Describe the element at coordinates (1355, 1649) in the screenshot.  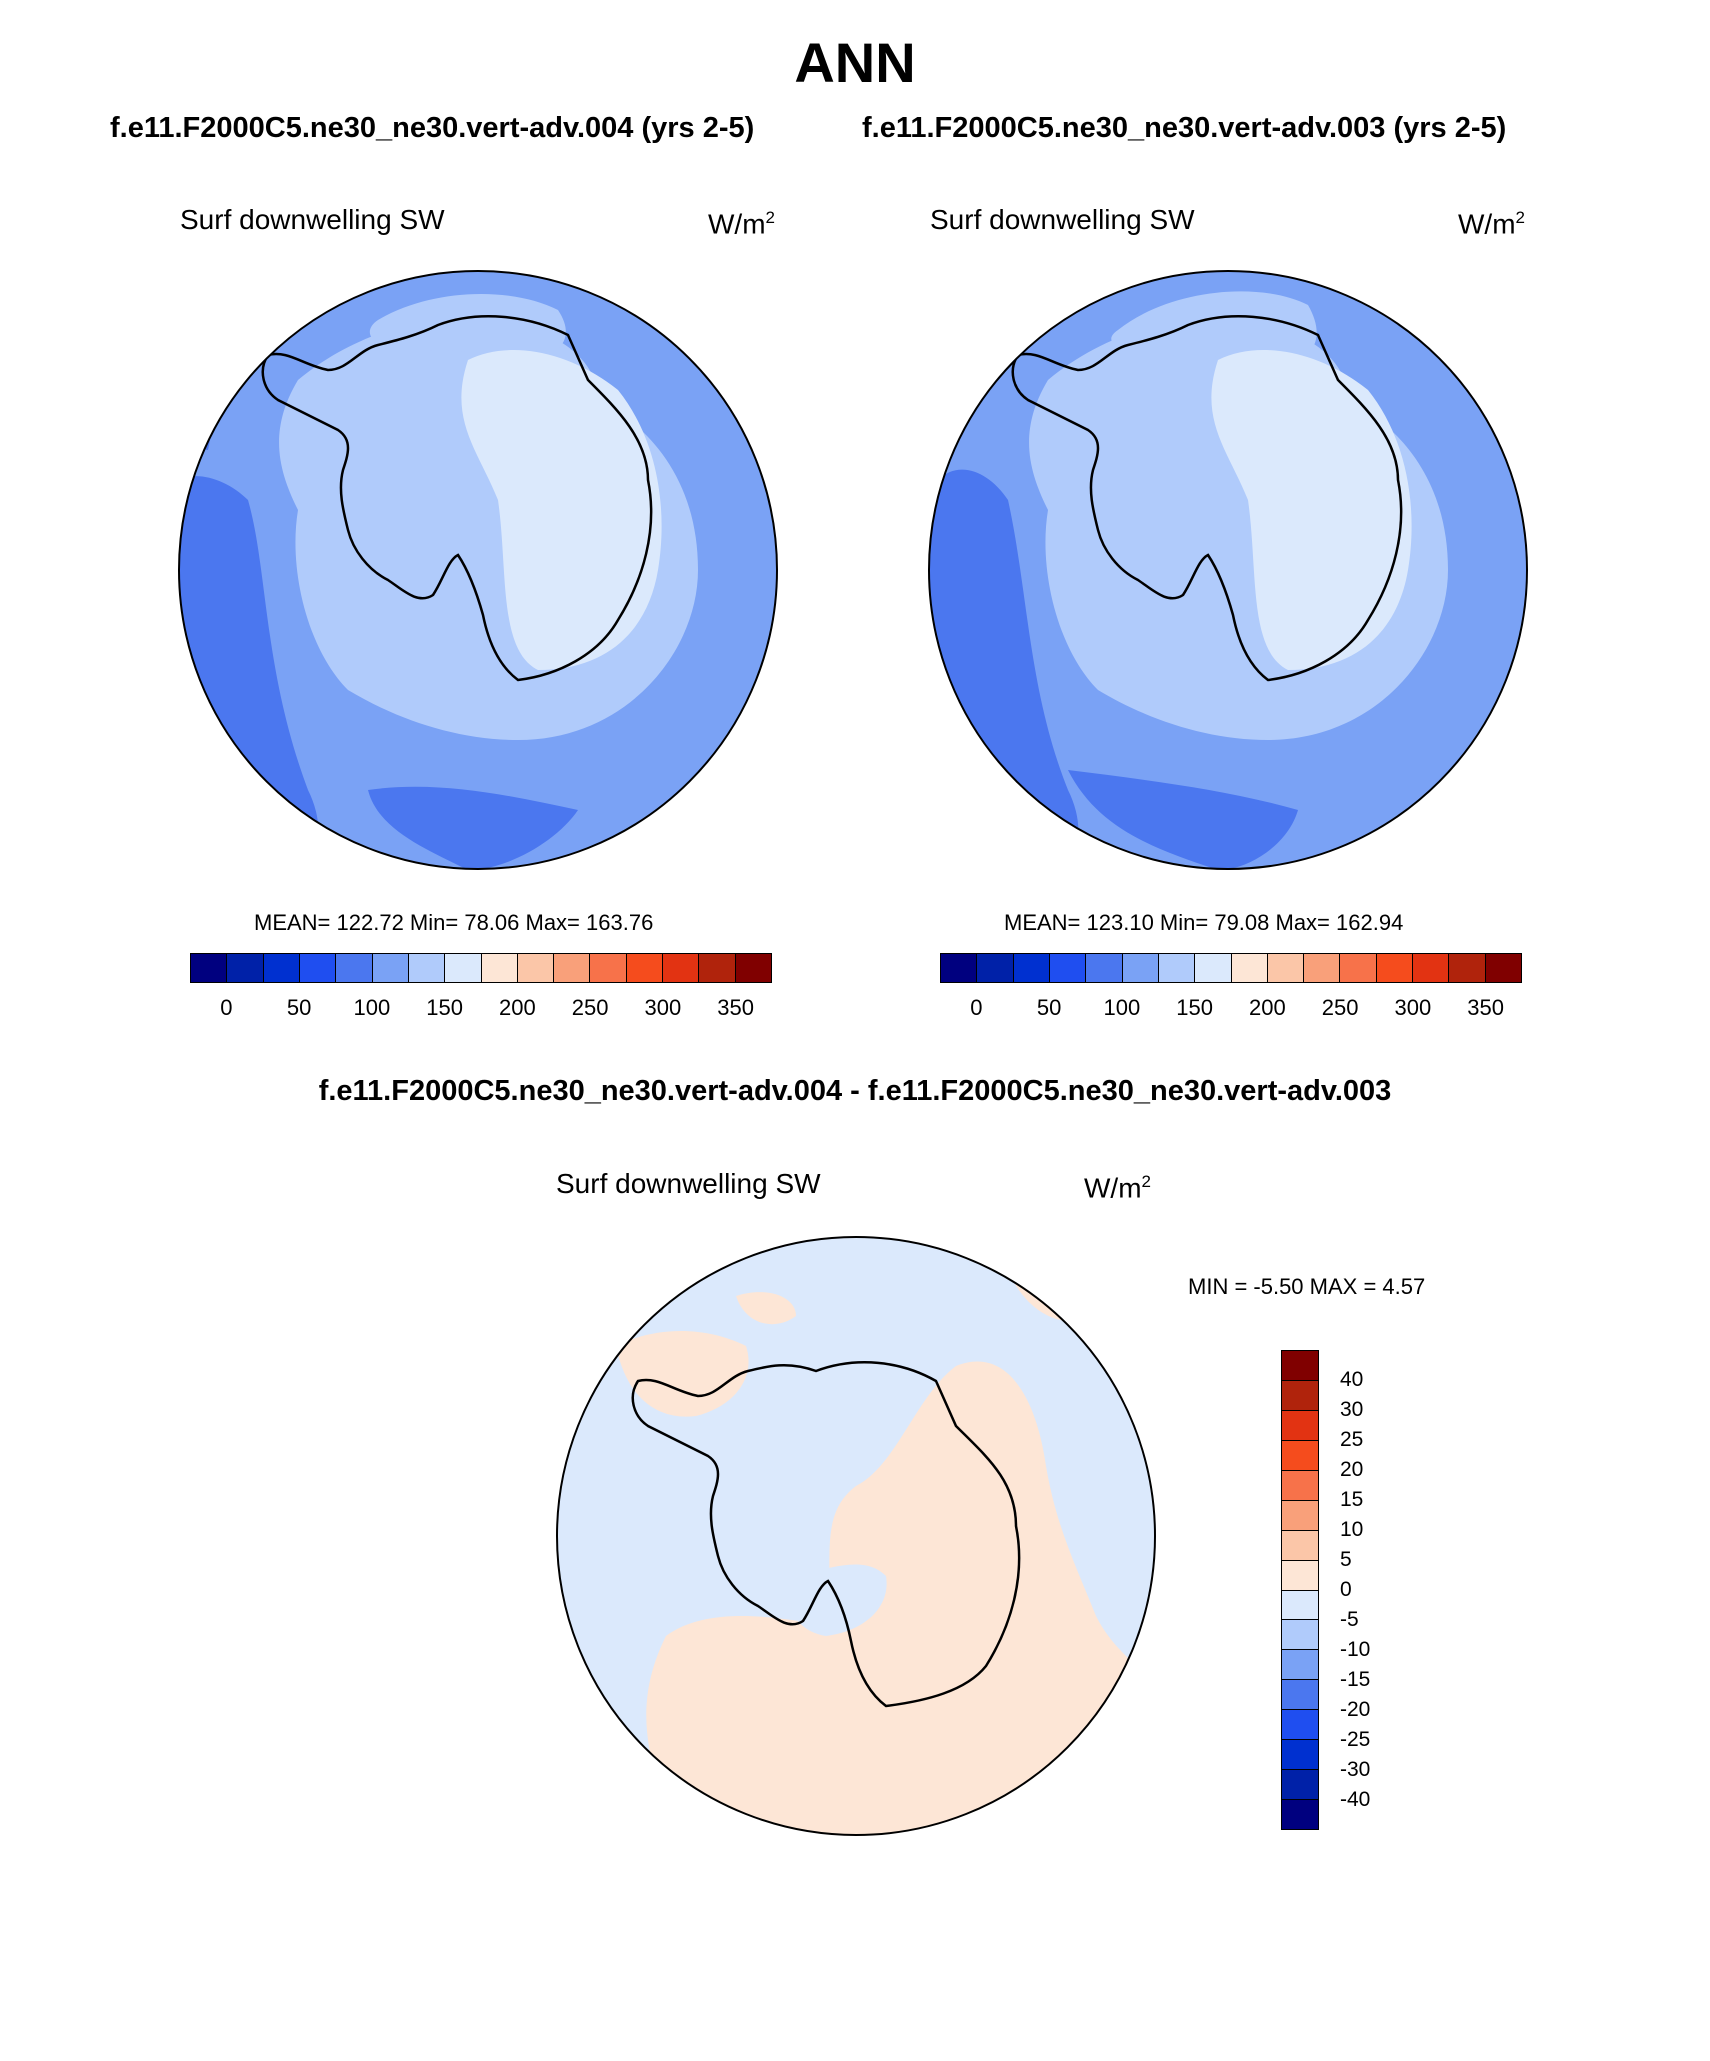
I see `colorbar-tick-label: -10` at that location.